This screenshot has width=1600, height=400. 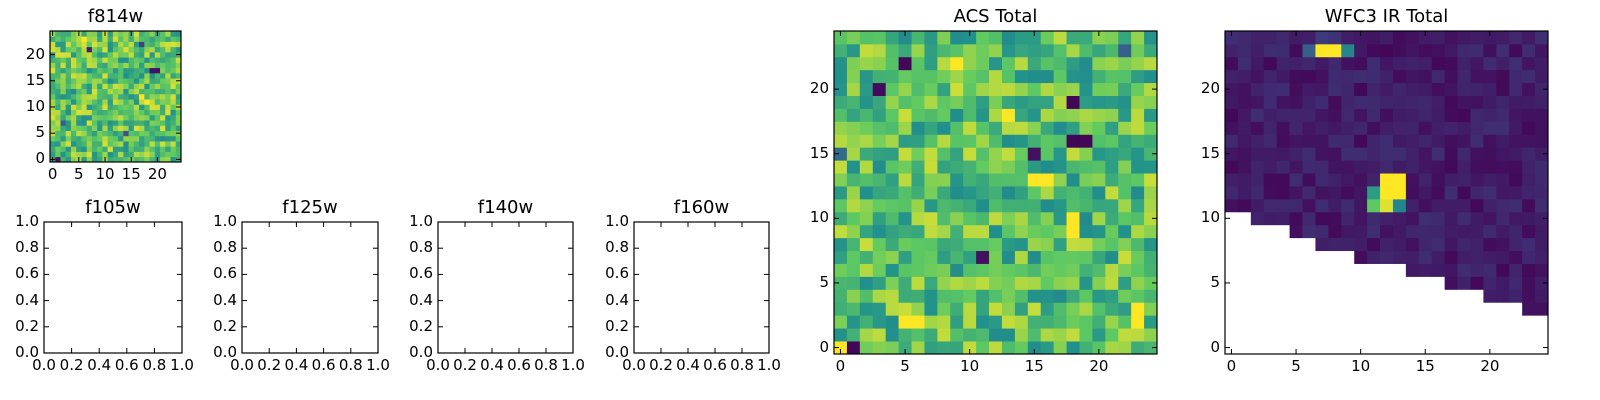 I want to click on plot-area, so click(x=115, y=96).